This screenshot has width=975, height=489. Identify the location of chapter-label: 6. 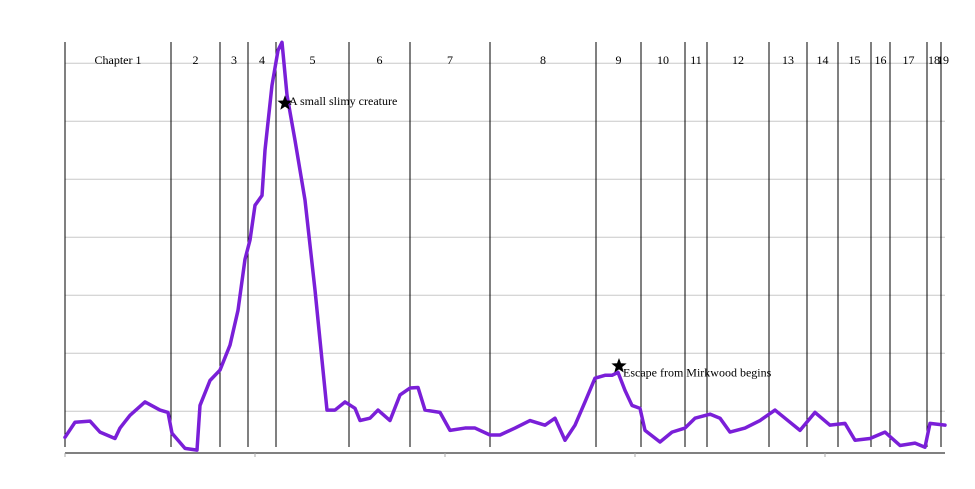
(380, 60).